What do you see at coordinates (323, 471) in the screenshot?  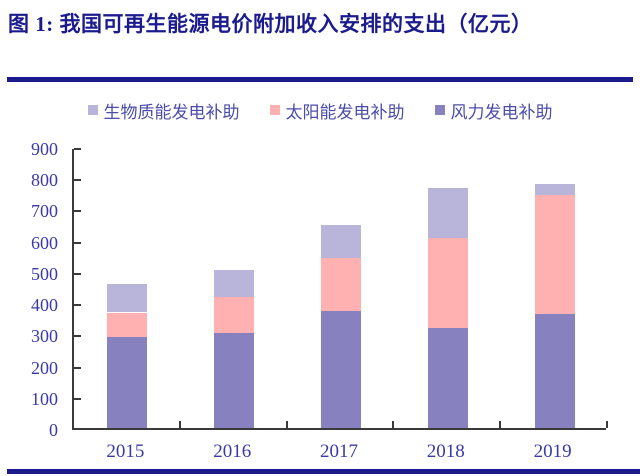 I see `bottom-border` at bounding box center [323, 471].